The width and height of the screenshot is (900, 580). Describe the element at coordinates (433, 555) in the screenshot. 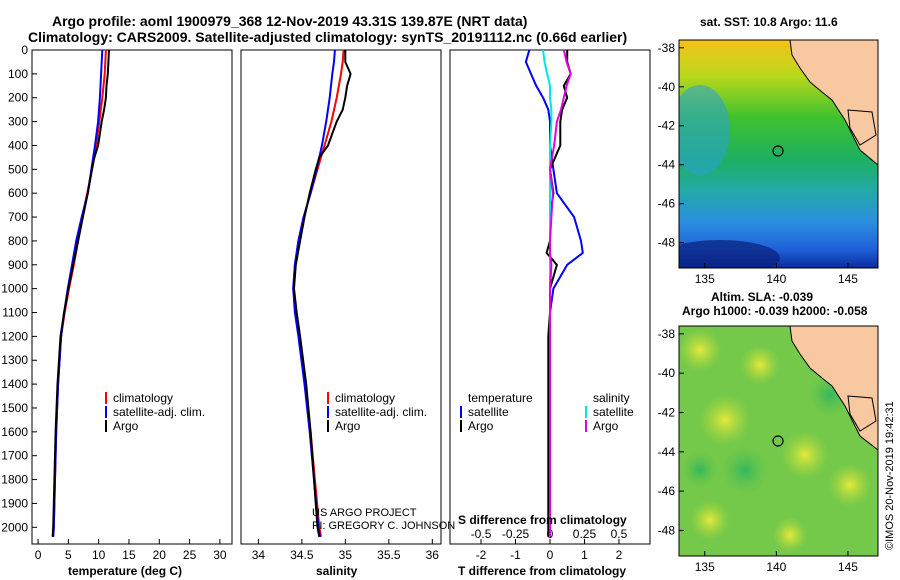

I see `salinity-tick-label: 36` at that location.